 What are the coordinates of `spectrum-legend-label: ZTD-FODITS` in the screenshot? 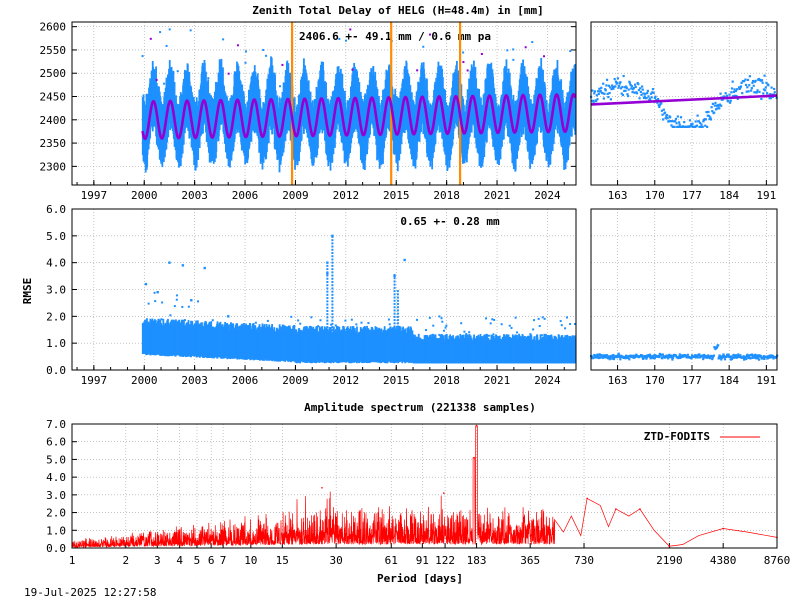 It's located at (677, 436).